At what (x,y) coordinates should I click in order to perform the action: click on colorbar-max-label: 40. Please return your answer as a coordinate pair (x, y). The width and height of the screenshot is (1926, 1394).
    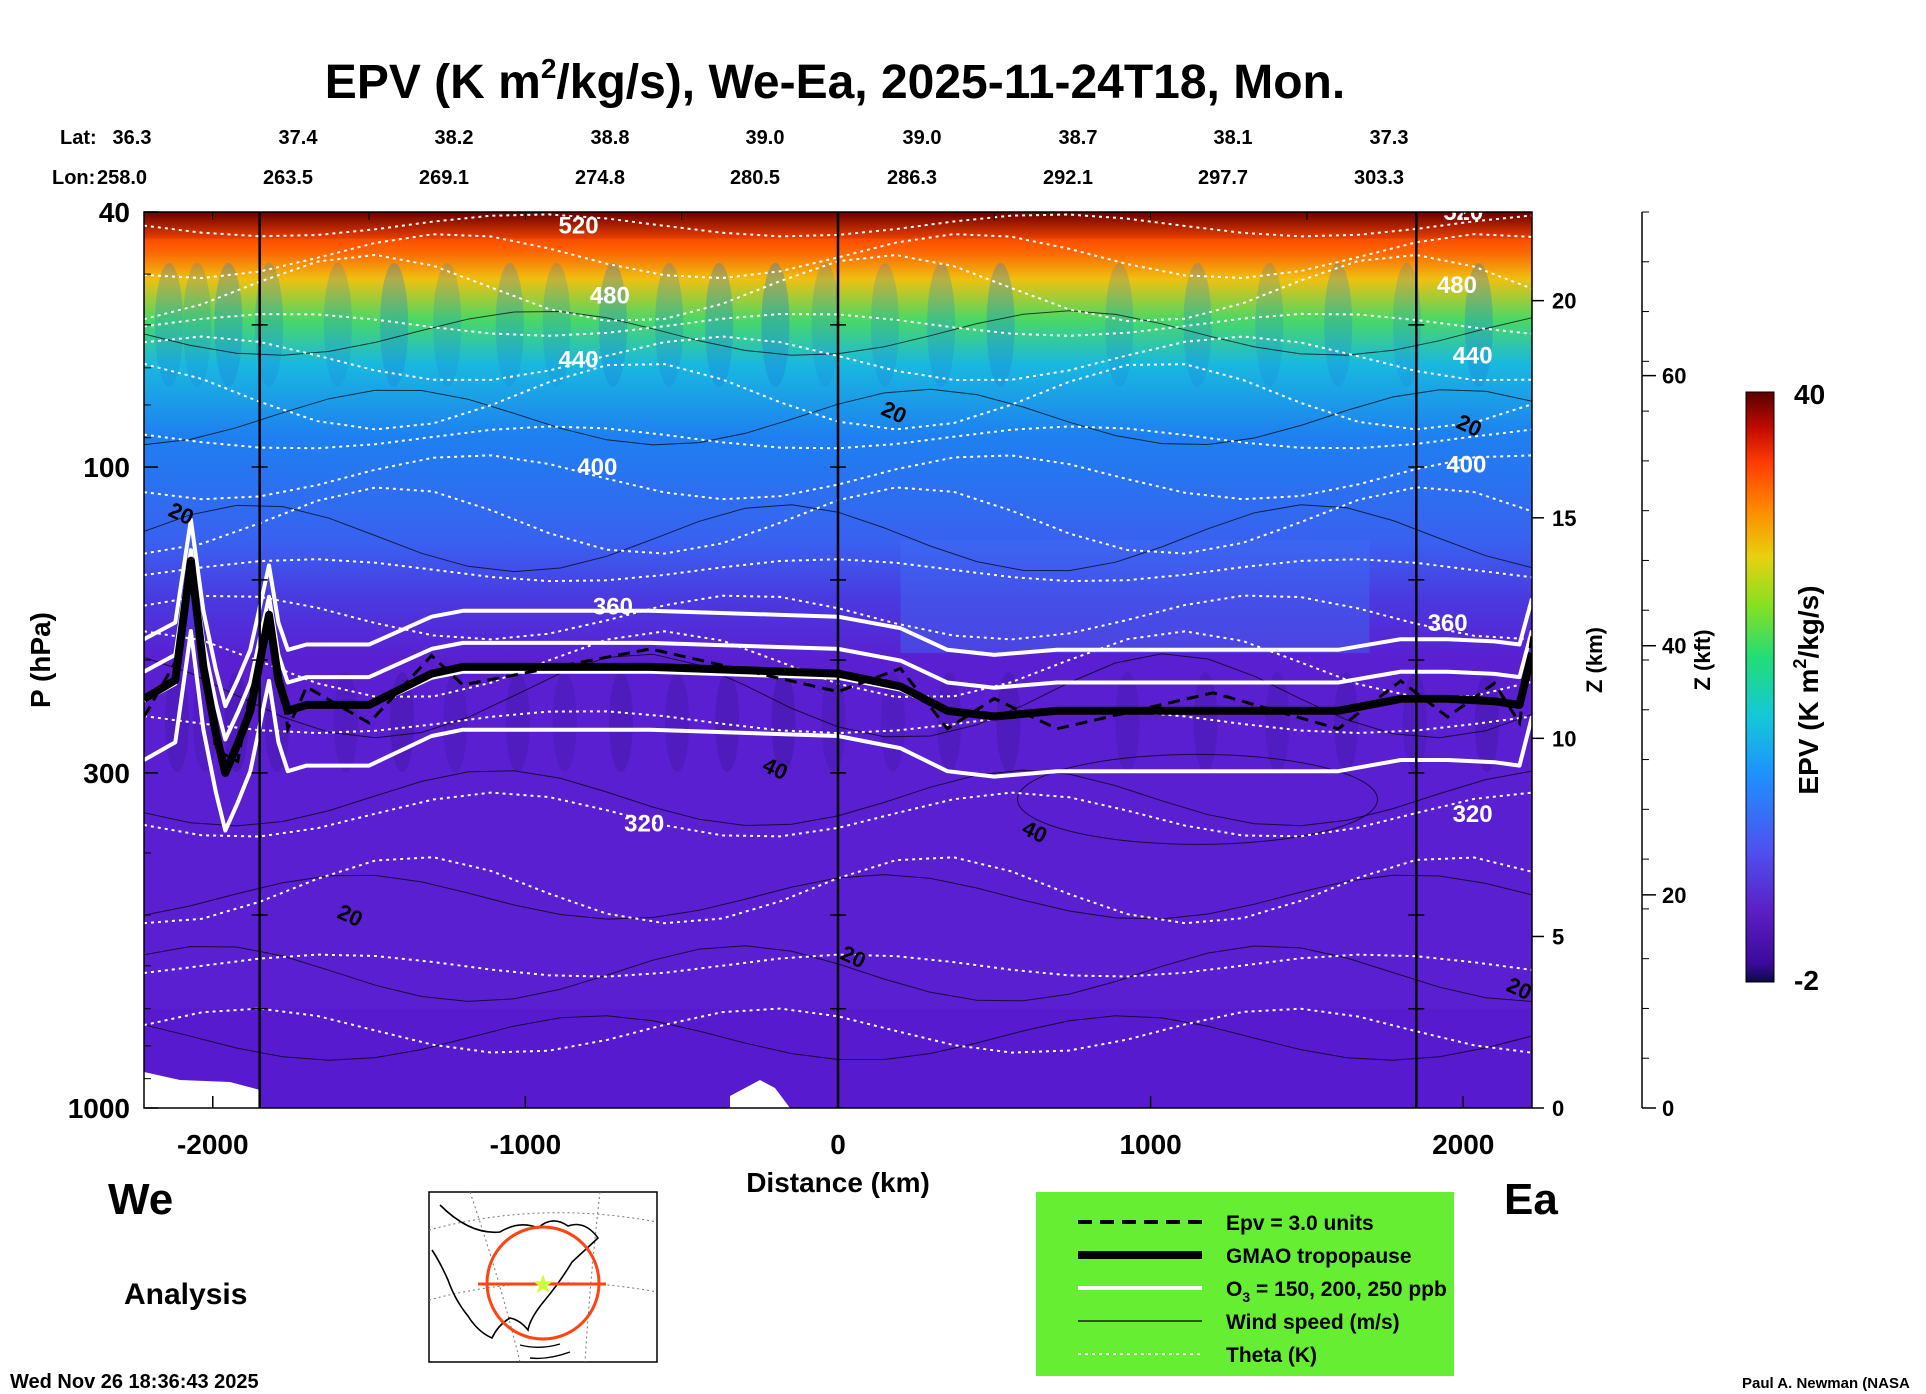
    Looking at the image, I should click on (1809, 394).